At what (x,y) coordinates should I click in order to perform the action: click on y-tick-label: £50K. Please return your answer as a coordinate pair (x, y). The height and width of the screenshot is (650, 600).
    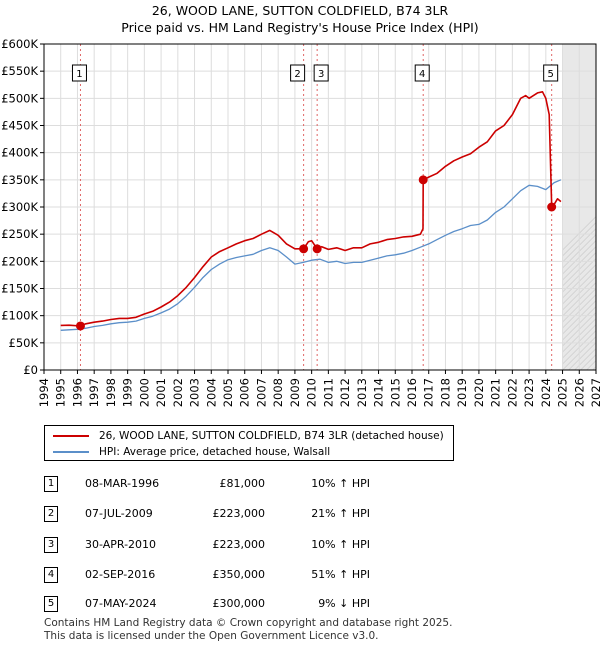
    Looking at the image, I should click on (24, 343).